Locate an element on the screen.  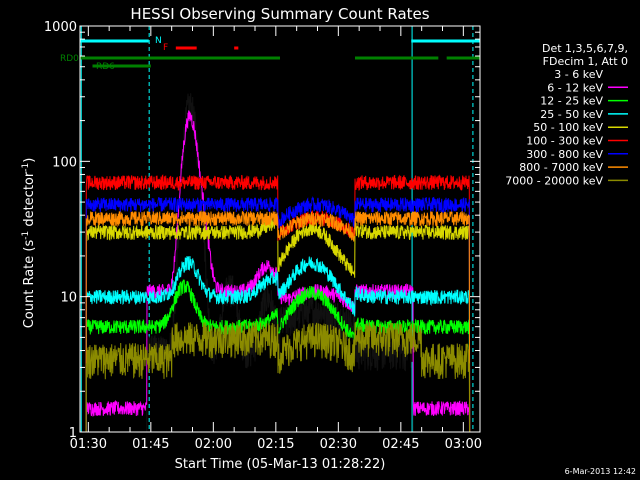
legend-entry-label: 800 - 7000 keV is located at coordinates (561, 167).